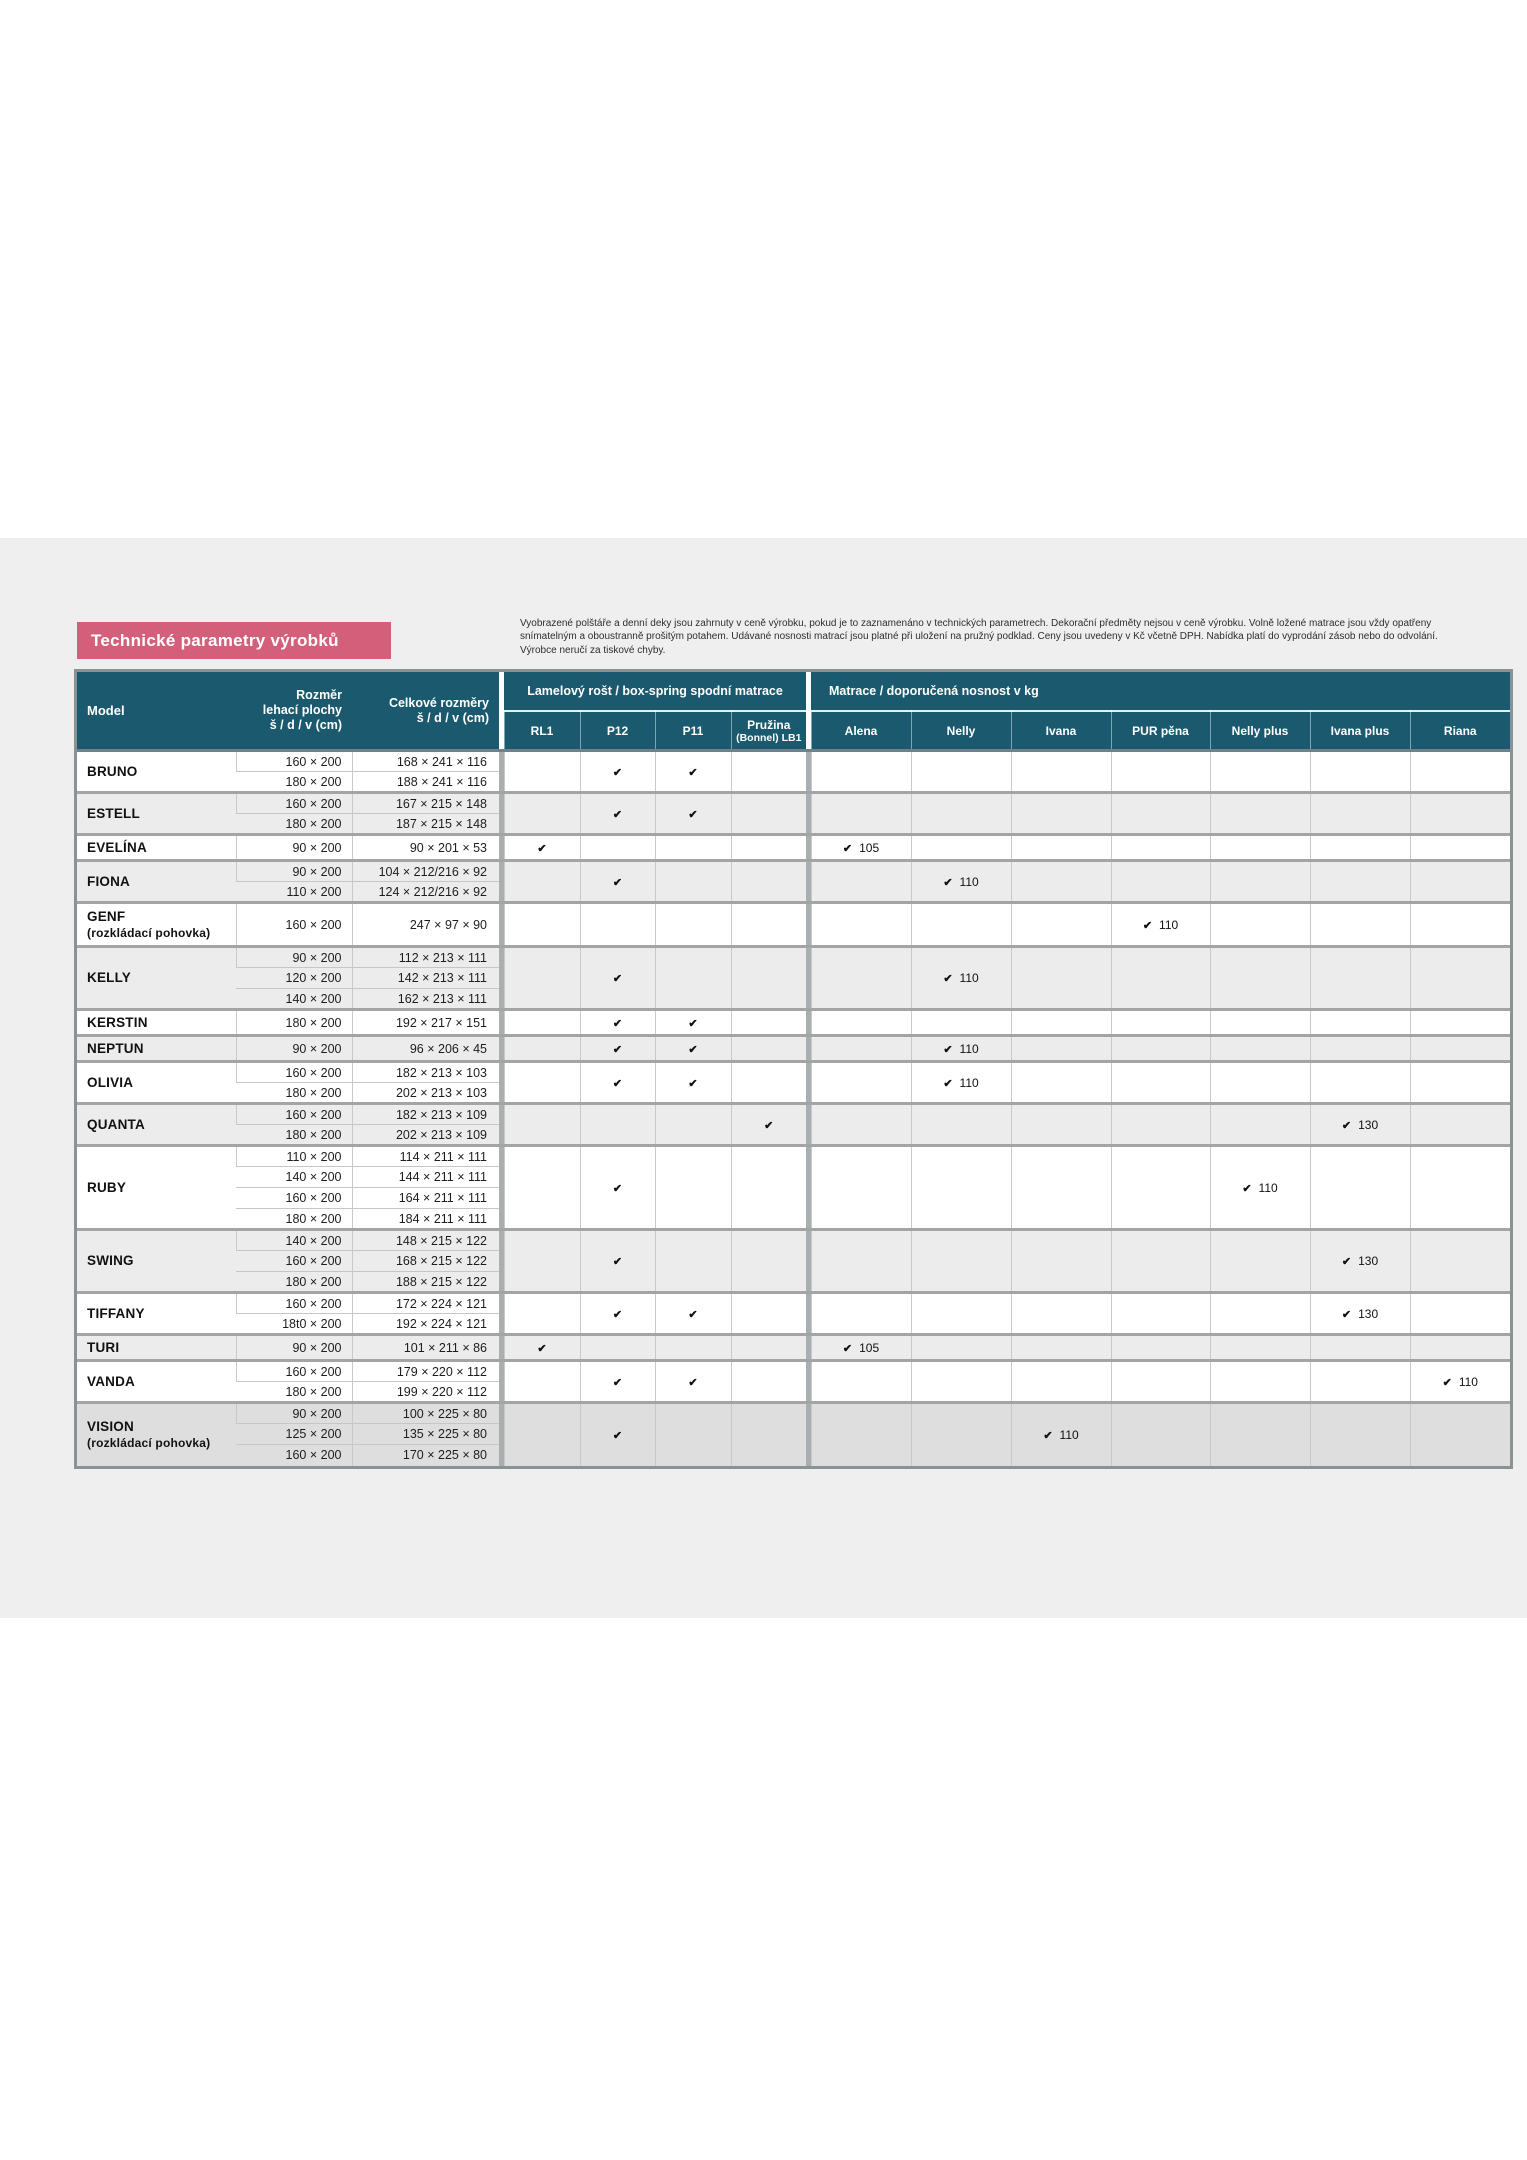 Image resolution: width=1527 pixels, height=2160 pixels. I want to click on sleeping-size: 120 × 200, so click(294, 978).